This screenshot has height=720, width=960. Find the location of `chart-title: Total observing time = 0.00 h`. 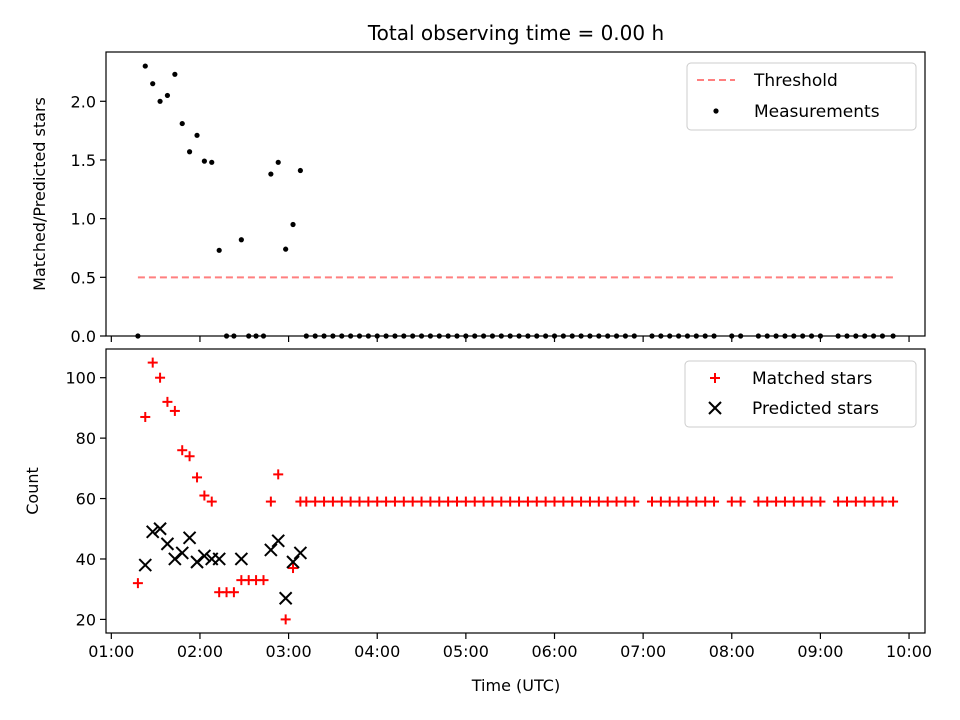

chart-title: Total observing time = 0.00 h is located at coordinates (515, 33).